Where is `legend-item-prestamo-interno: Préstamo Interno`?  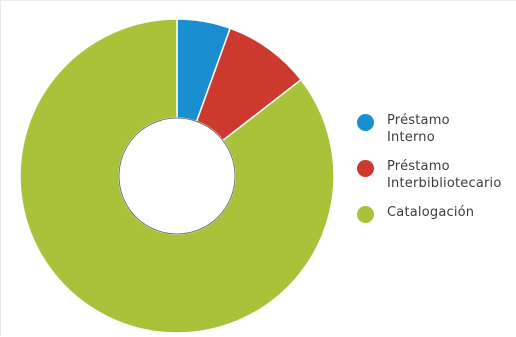
legend-item-prestamo-interno: Préstamo Interno is located at coordinates (436, 129).